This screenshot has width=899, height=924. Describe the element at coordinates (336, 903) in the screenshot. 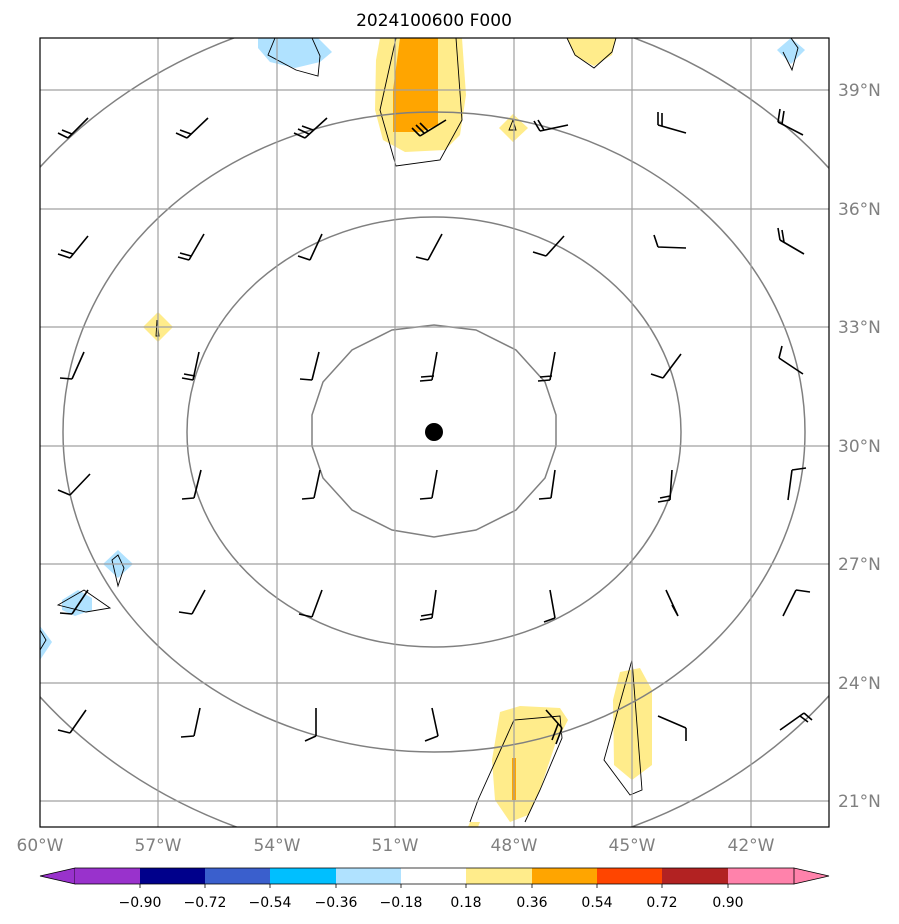

I see `colorbar-tick-label: −0.36` at that location.